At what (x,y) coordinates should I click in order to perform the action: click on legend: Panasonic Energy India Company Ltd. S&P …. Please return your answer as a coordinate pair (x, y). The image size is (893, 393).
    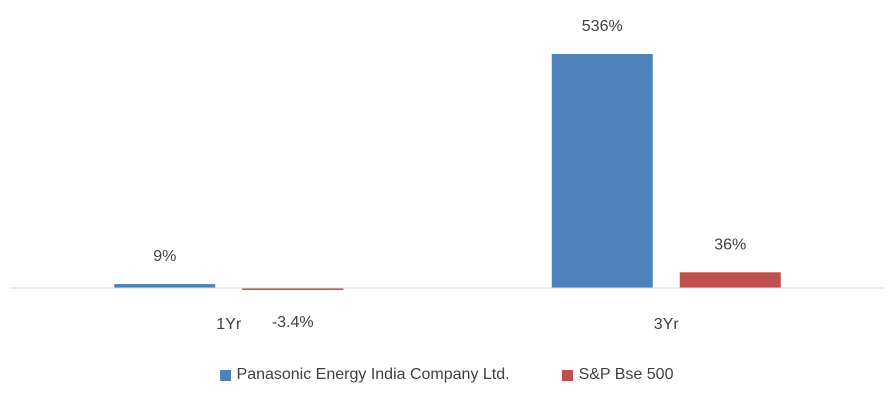
    Looking at the image, I should click on (446, 375).